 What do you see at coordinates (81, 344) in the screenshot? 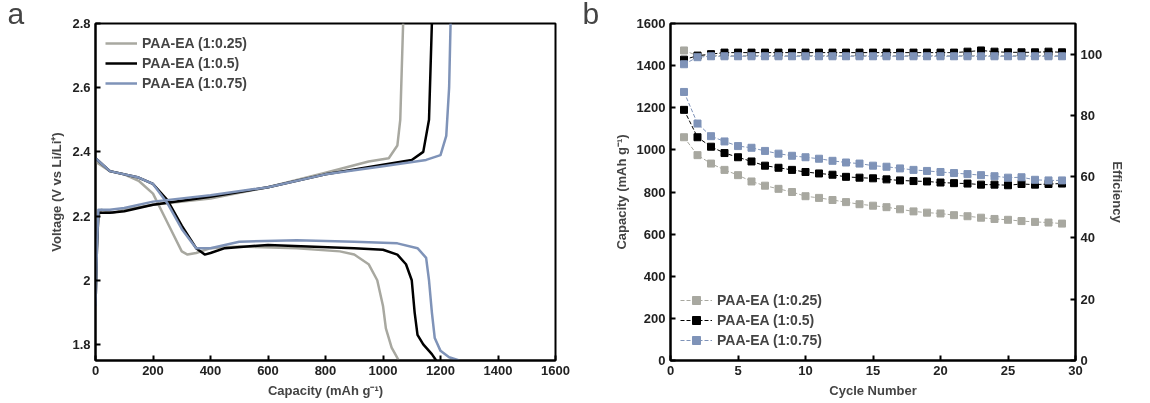
I see `y-tick-label: 1.8` at bounding box center [81, 344].